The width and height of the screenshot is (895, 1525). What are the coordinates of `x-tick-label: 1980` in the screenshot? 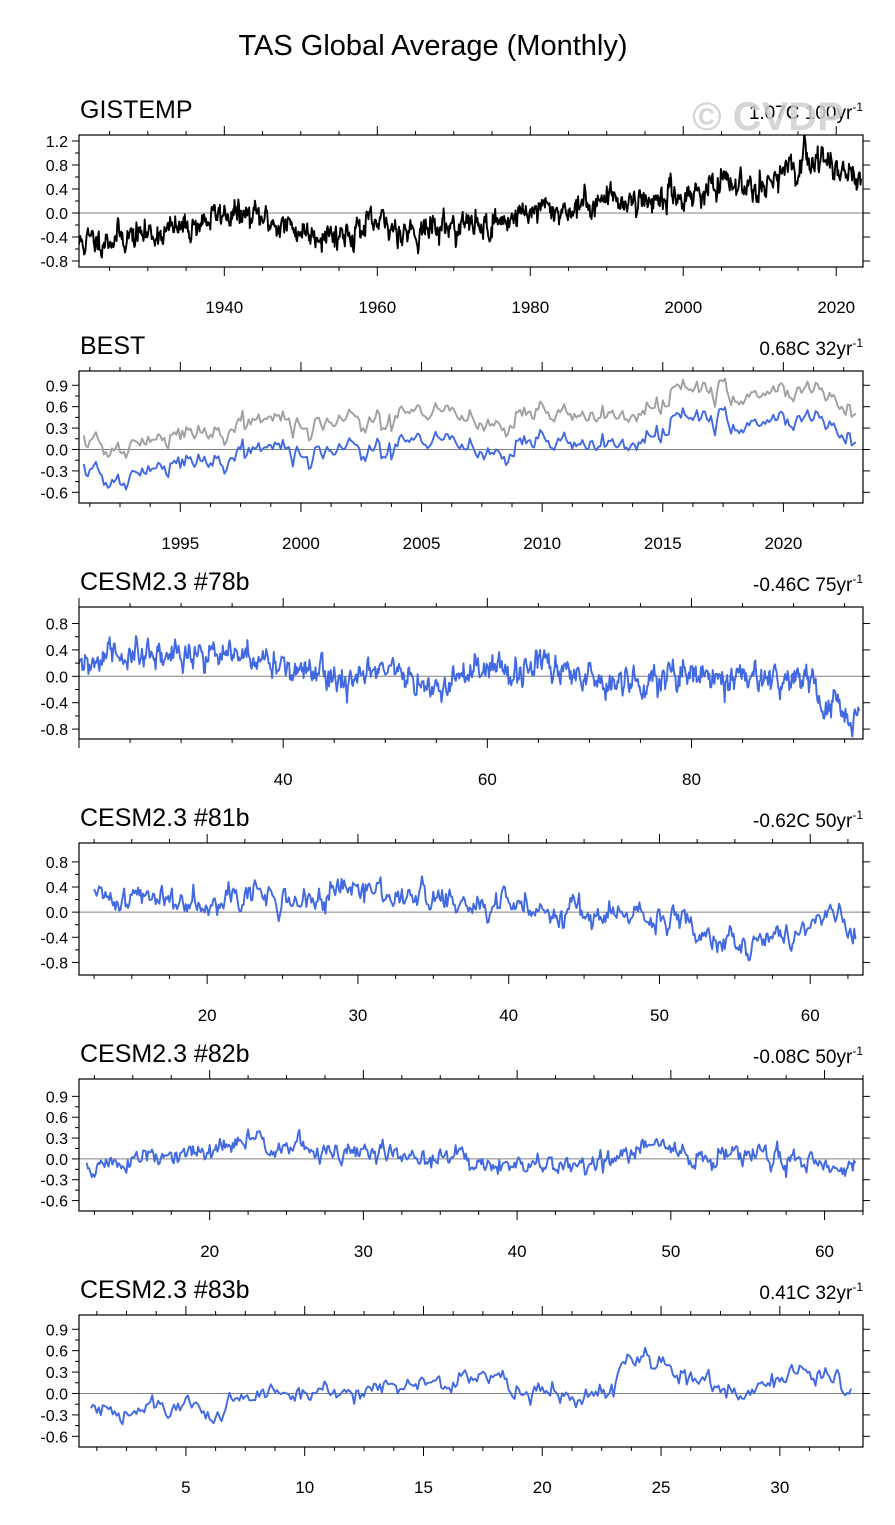 It's located at (530, 307).